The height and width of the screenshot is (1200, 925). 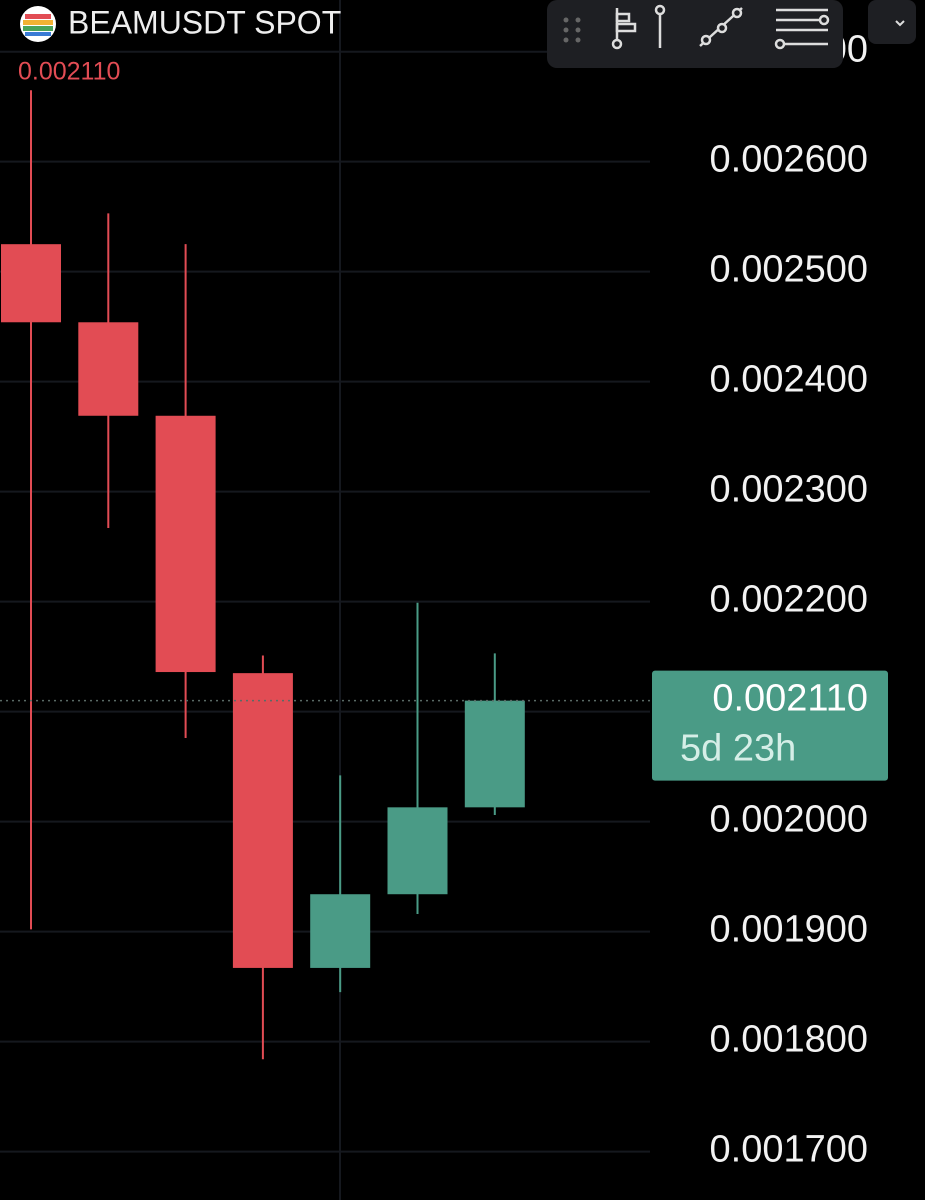 What do you see at coordinates (770, 725) in the screenshot?
I see `last-price-box` at bounding box center [770, 725].